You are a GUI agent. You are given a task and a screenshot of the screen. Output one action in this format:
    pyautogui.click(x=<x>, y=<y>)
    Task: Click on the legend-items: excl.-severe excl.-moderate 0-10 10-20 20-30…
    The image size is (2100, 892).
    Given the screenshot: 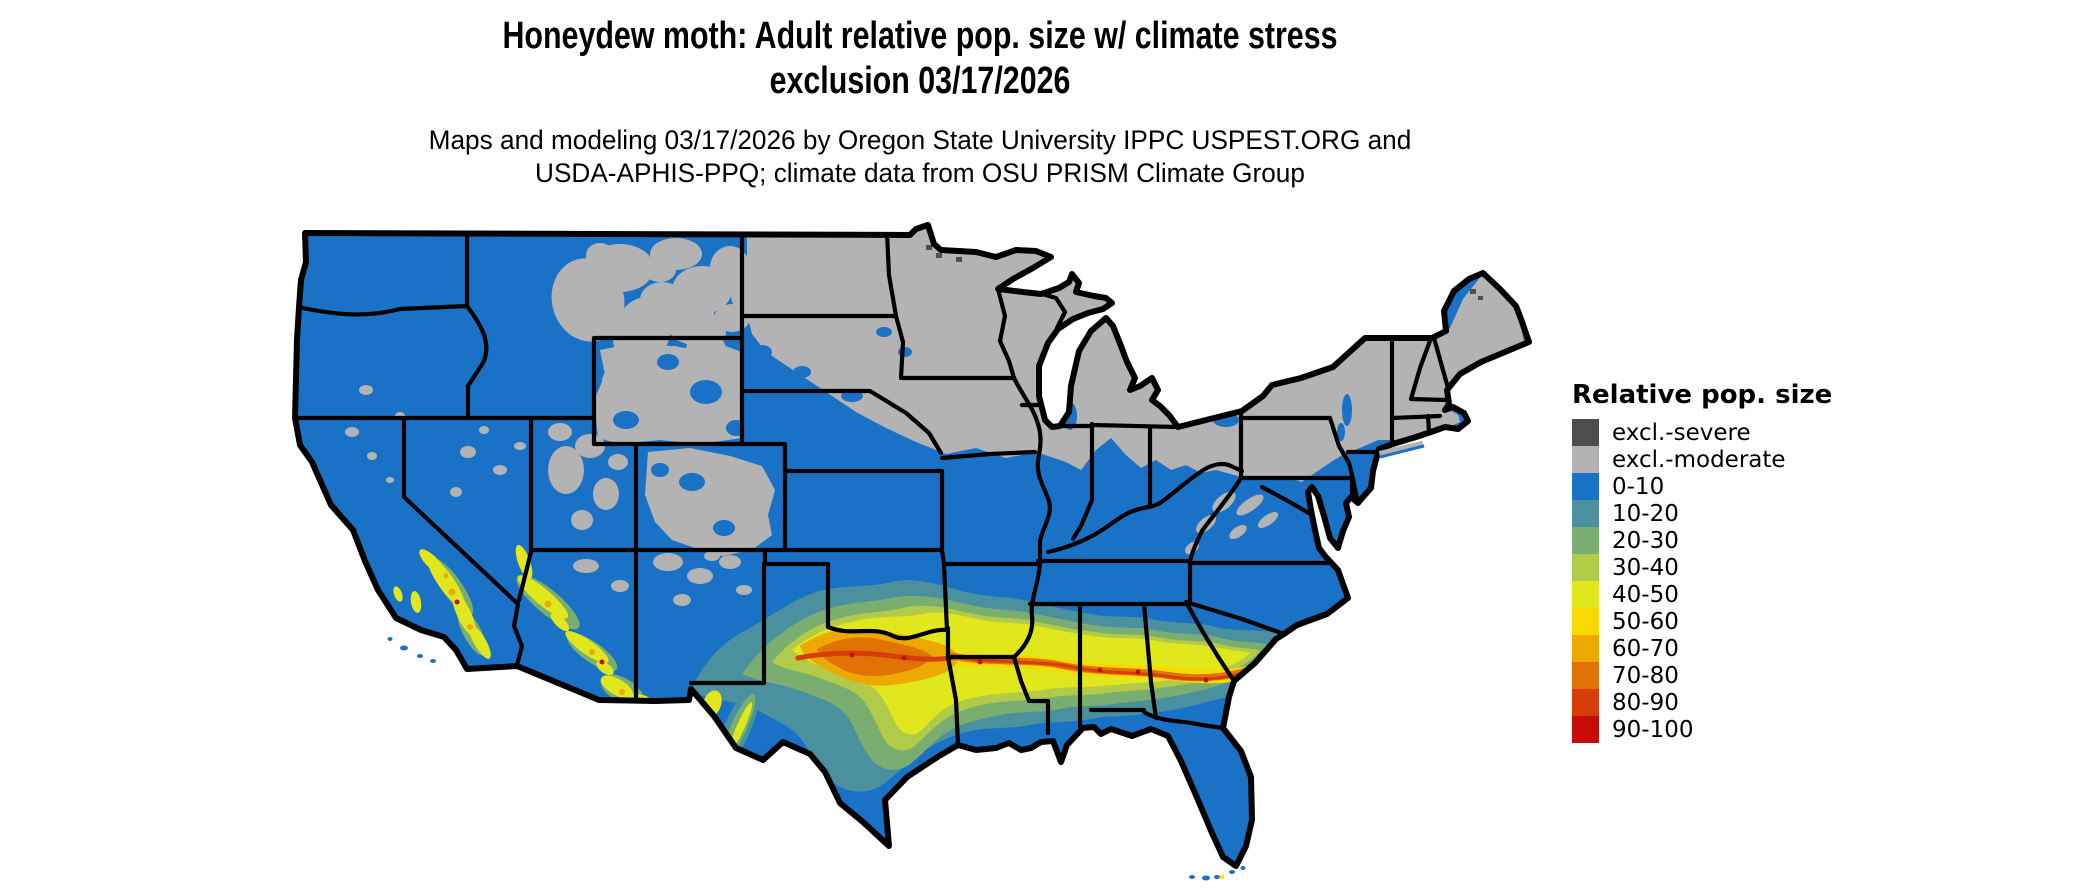 What is the action you would take?
    pyautogui.click(x=1702, y=581)
    